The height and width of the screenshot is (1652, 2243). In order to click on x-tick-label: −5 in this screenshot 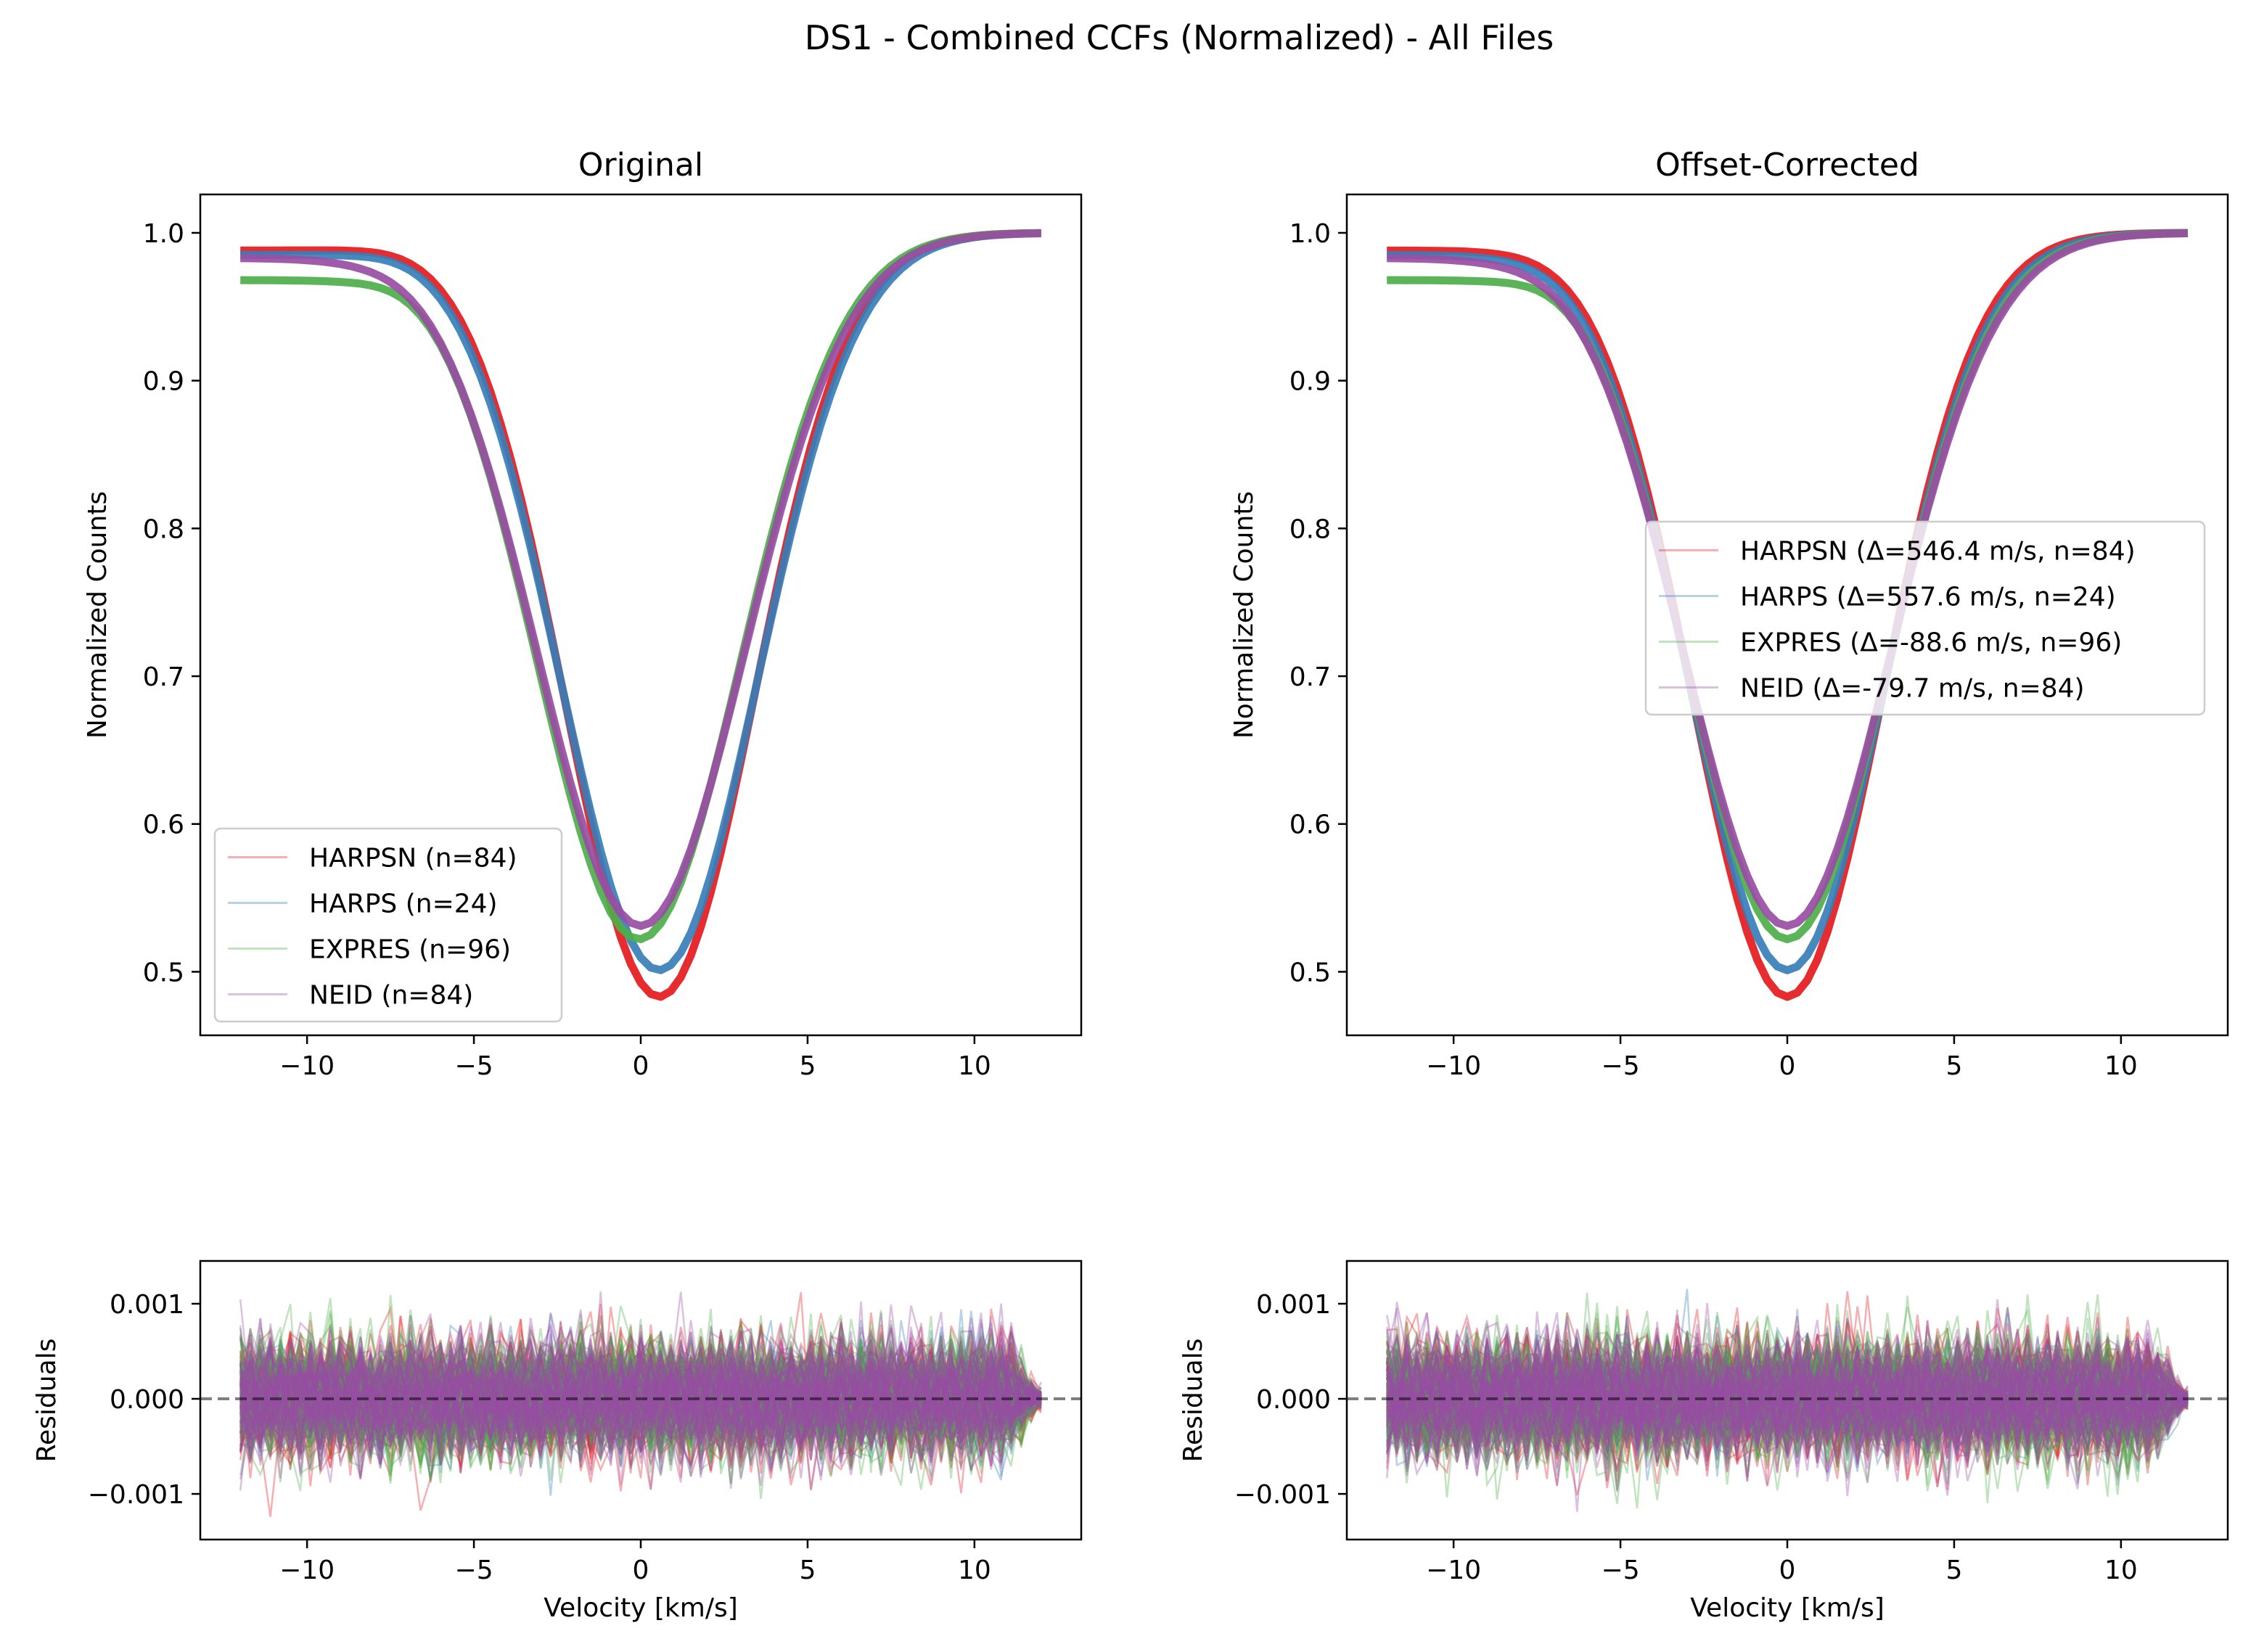, I will do `click(474, 1066)`.